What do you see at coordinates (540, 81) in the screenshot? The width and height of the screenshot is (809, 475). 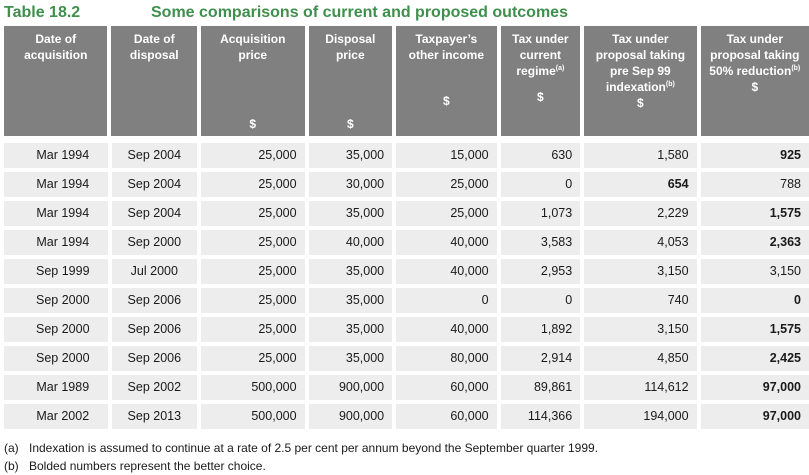 I see `header-tax-current-regime: Tax under current regime(a) $` at bounding box center [540, 81].